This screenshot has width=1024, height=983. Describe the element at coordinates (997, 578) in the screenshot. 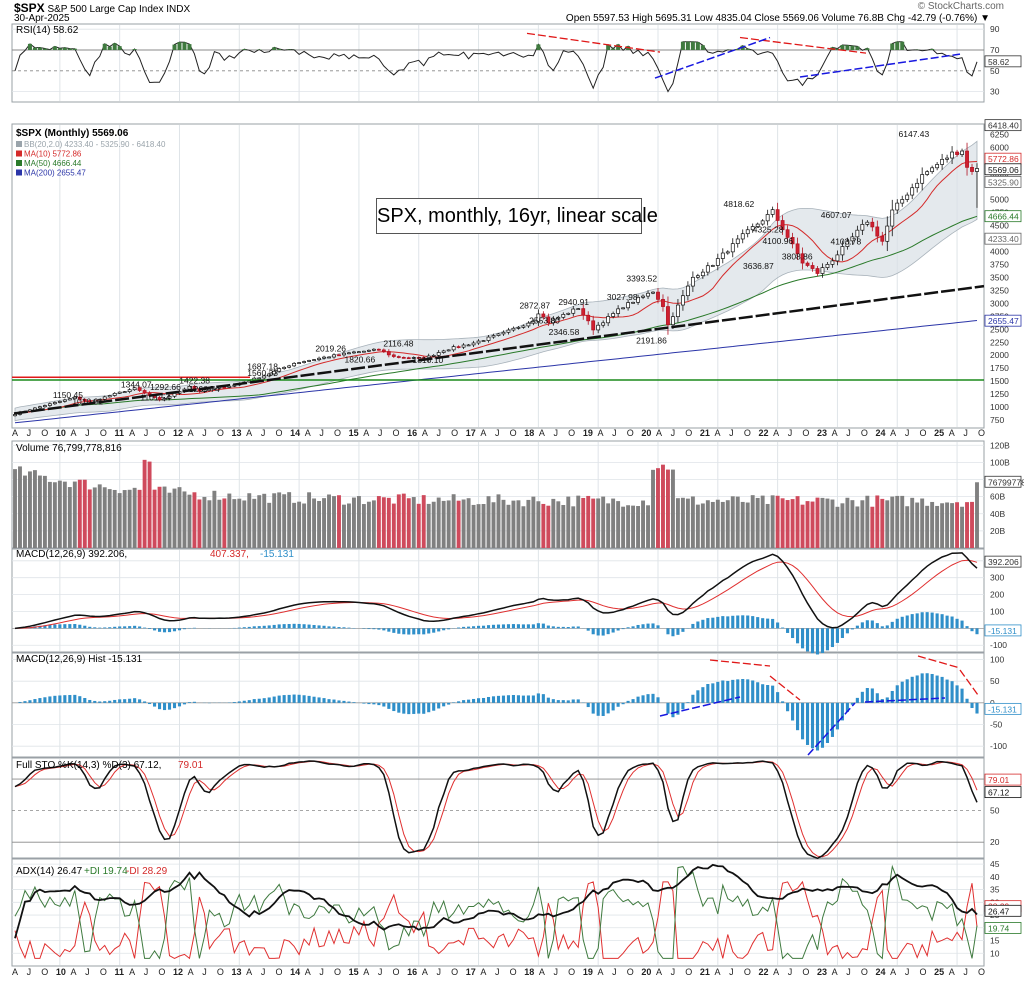

I see `axis-tick-macd: 300` at that location.